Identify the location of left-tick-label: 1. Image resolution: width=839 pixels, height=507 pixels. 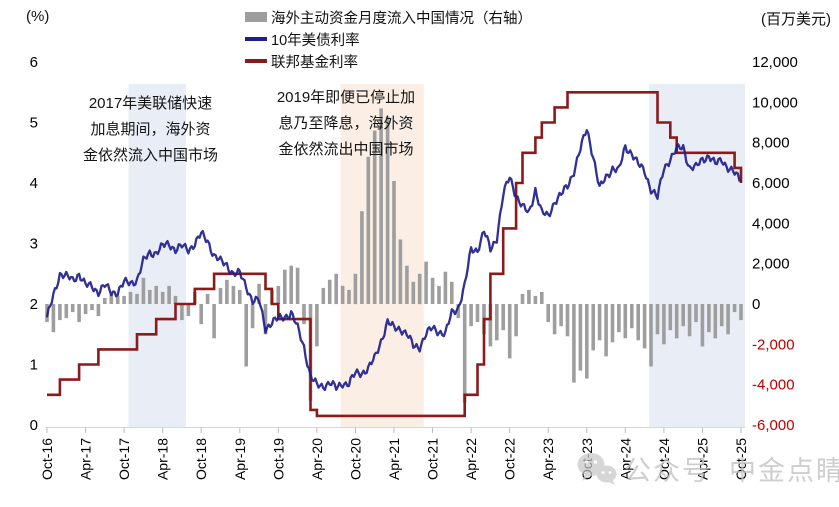
(34, 365).